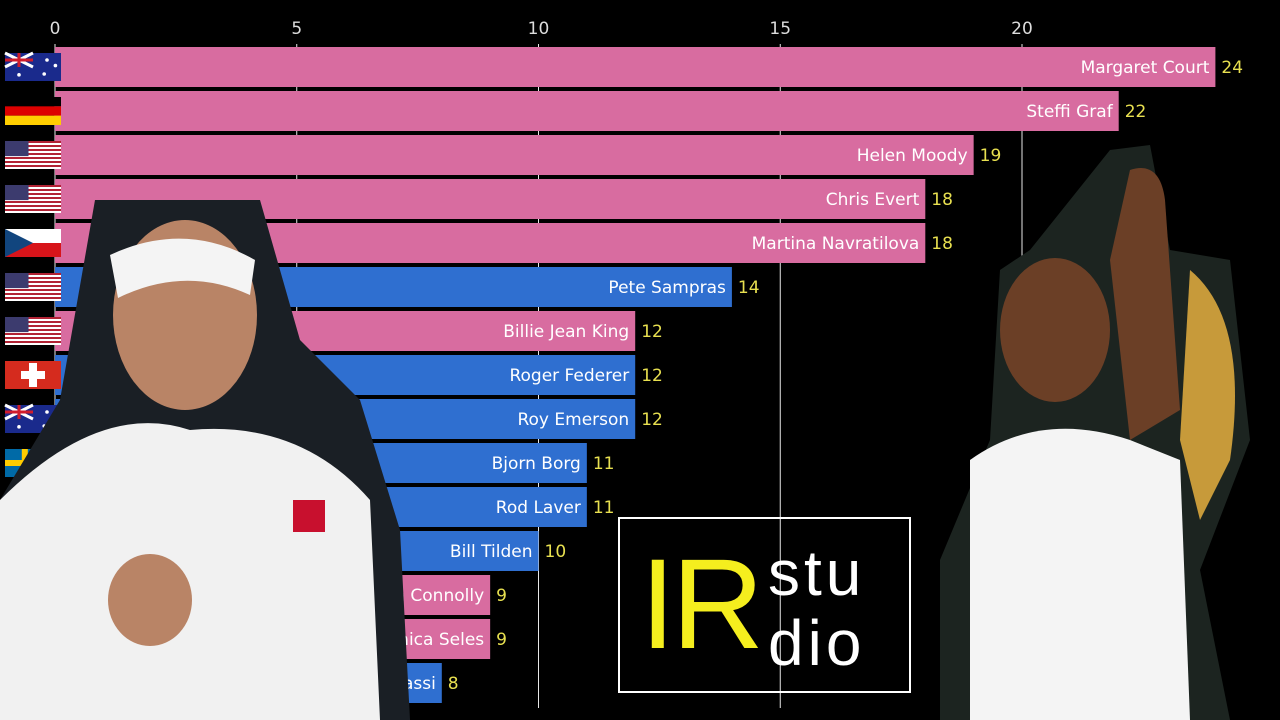 The height and width of the screenshot is (720, 1280). What do you see at coordinates (538, 508) in the screenshot?
I see `bar-label: Rod Laver` at bounding box center [538, 508].